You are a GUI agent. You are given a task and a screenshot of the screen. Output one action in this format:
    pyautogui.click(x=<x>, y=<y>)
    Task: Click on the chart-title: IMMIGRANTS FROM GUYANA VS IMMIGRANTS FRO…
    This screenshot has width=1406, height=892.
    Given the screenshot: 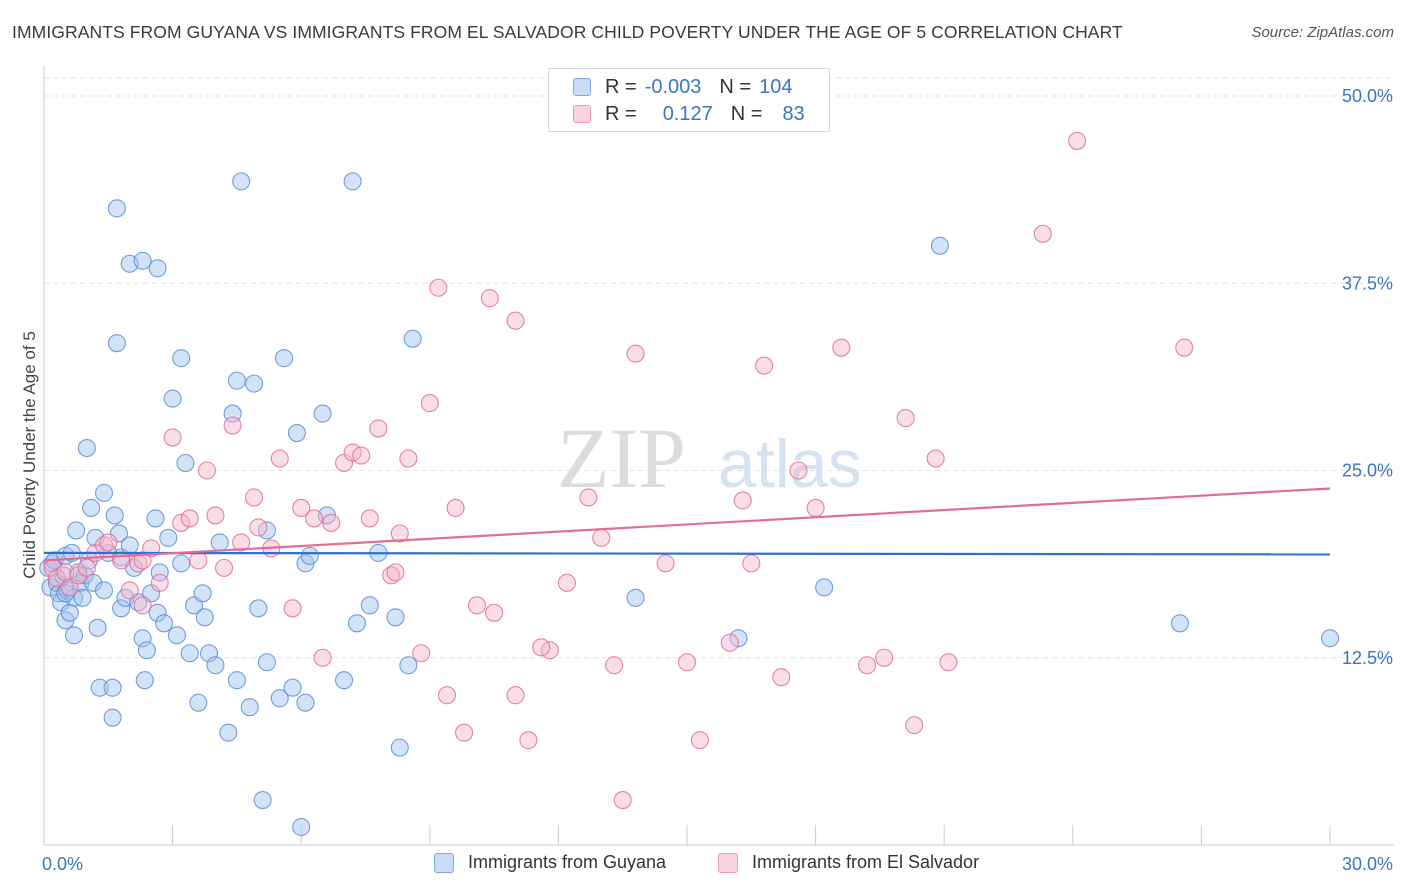 What is the action you would take?
    pyautogui.click(x=567, y=32)
    